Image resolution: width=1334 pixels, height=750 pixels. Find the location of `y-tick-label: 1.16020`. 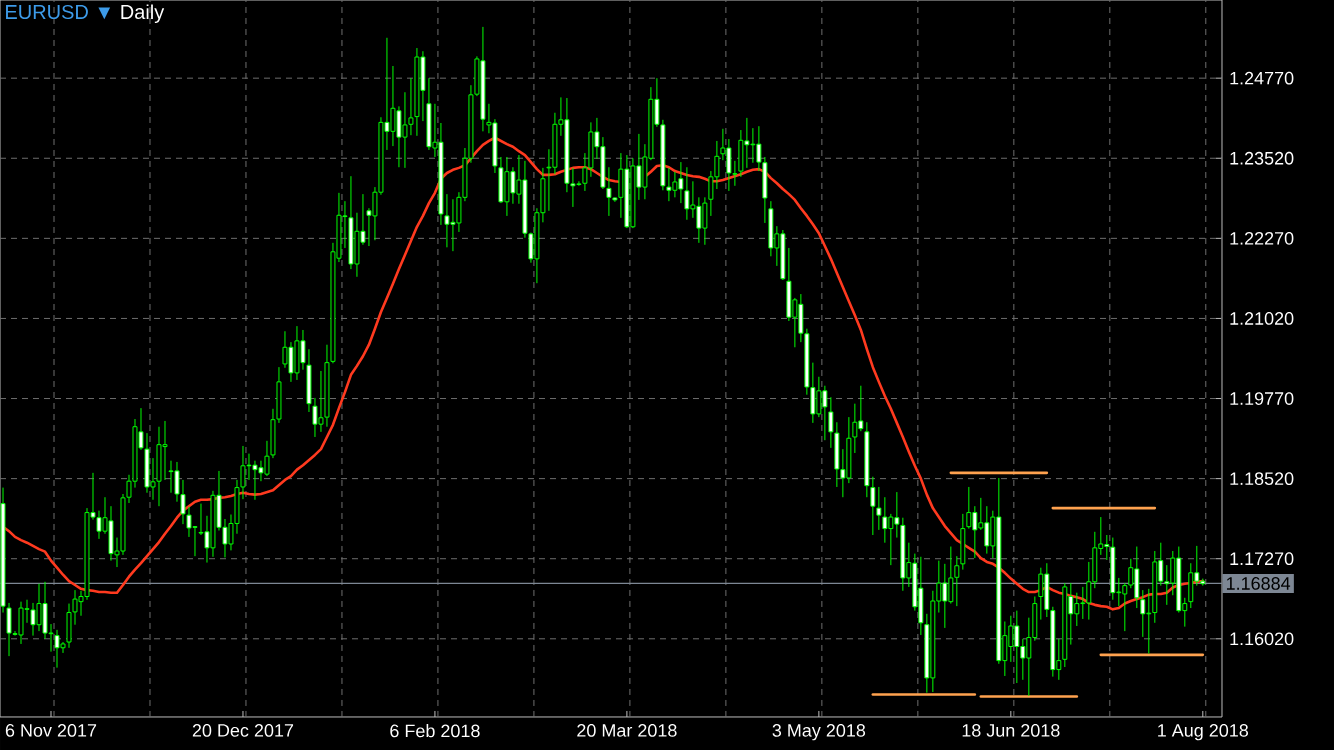

y-tick-label: 1.16020 is located at coordinates (1262, 639).